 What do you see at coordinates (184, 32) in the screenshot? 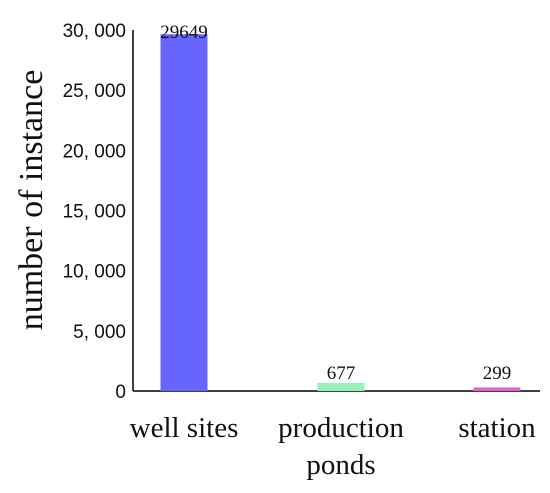
I see `data-label: 29649` at bounding box center [184, 32].